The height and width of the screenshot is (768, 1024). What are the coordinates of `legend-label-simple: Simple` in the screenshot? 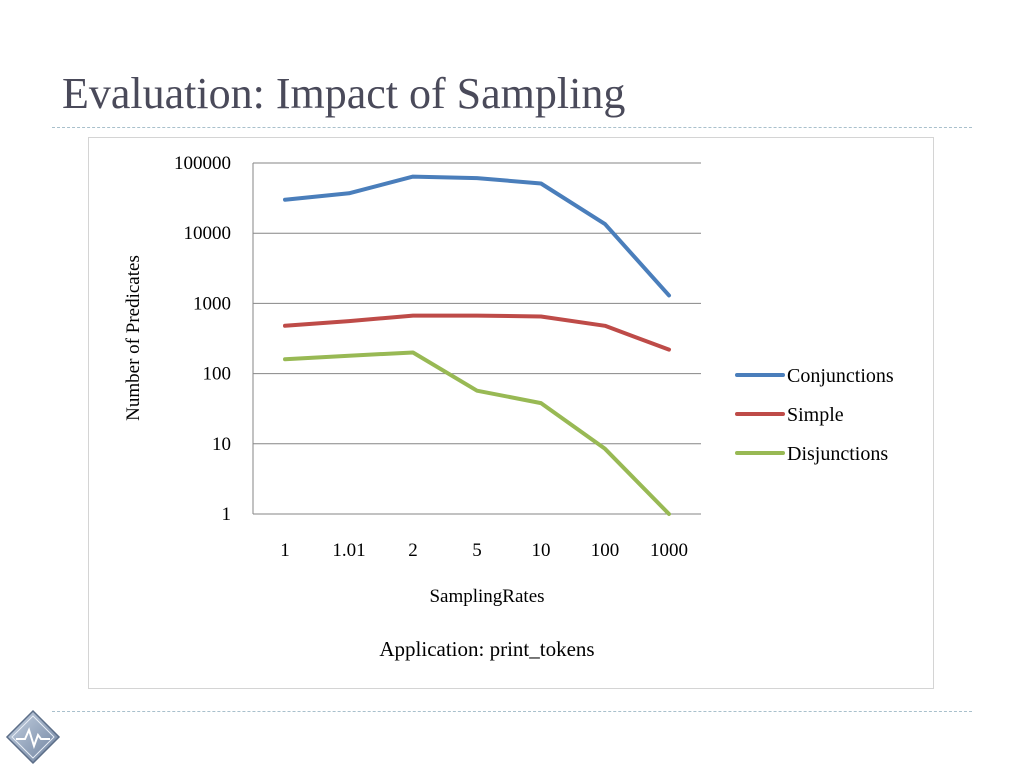 It's located at (815, 415).